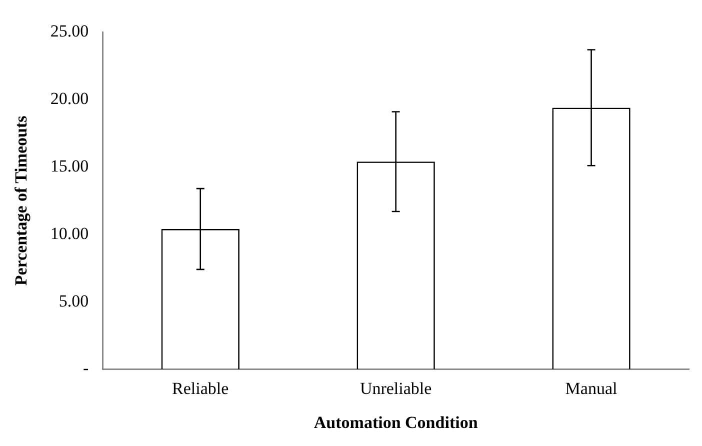 This screenshot has width=702, height=446. Describe the element at coordinates (69, 31) in the screenshot. I see `y-tick-label: 25.00` at that location.